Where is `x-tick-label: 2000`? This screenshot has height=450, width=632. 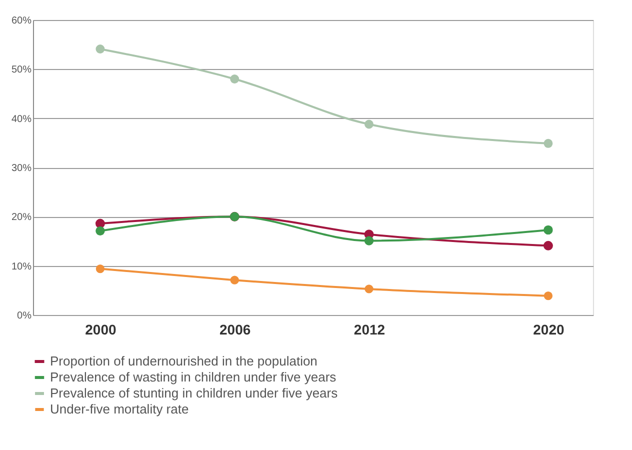 x-tick-label: 2000 is located at coordinates (100, 330).